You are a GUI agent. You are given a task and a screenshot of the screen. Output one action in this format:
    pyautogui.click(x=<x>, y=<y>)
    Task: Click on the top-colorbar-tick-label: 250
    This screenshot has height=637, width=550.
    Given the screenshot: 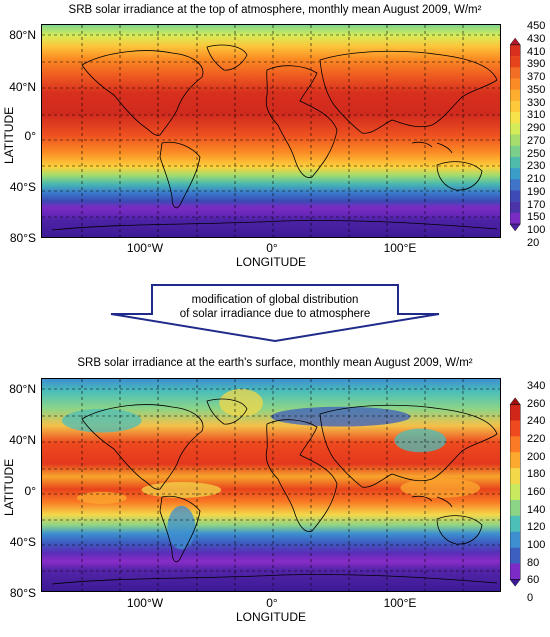 What is the action you would take?
    pyautogui.click(x=536, y=153)
    